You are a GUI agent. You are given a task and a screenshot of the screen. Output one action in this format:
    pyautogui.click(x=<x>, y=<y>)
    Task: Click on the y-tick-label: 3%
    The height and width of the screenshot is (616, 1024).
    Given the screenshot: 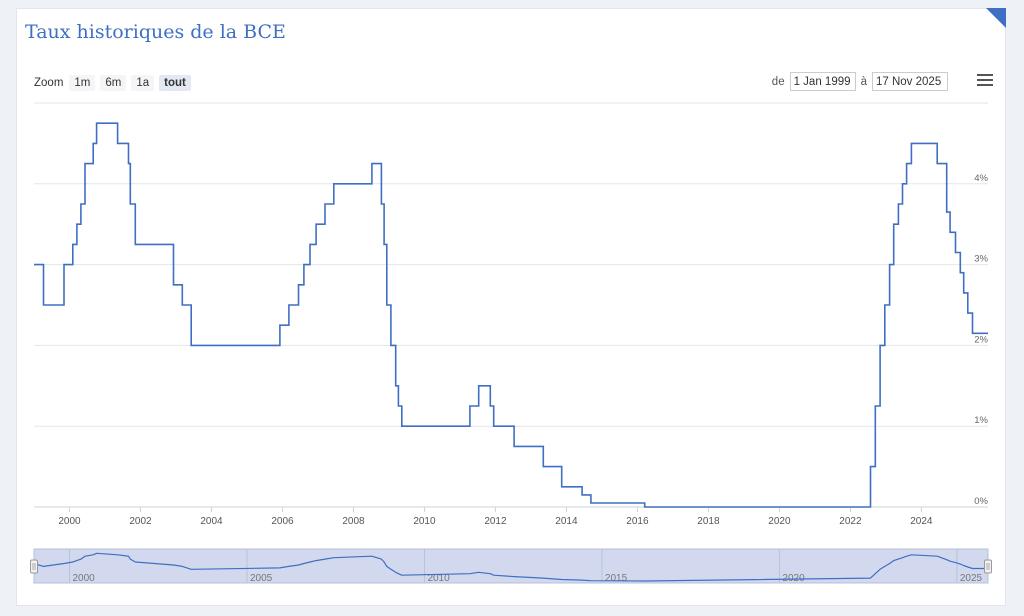 What is the action you would take?
    pyautogui.click(x=981, y=259)
    